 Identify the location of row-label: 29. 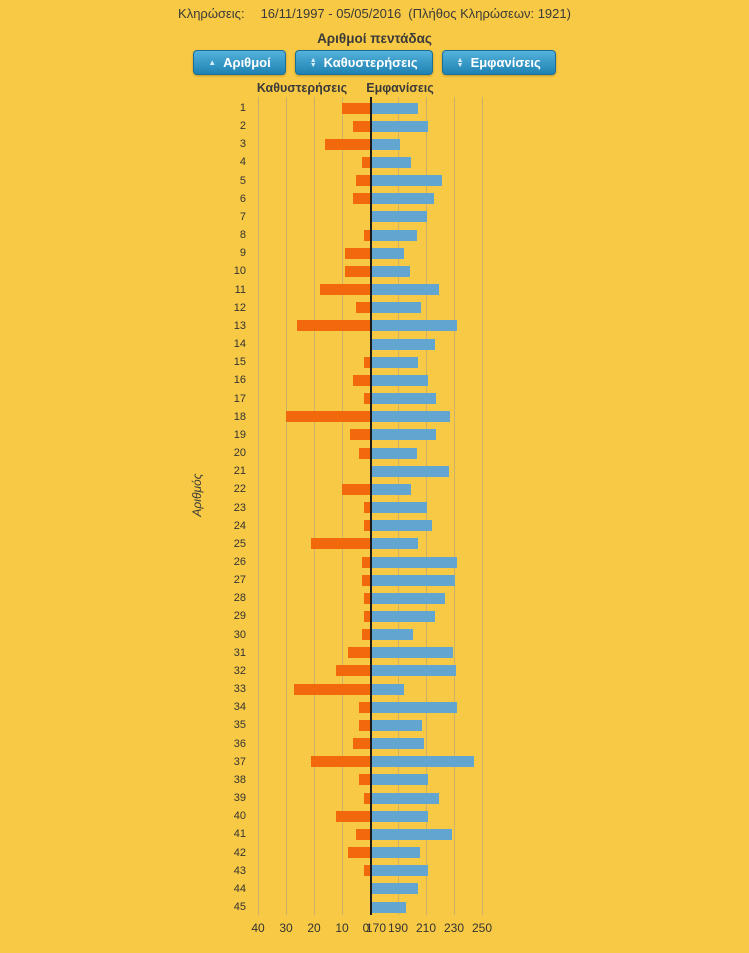
(239, 616).